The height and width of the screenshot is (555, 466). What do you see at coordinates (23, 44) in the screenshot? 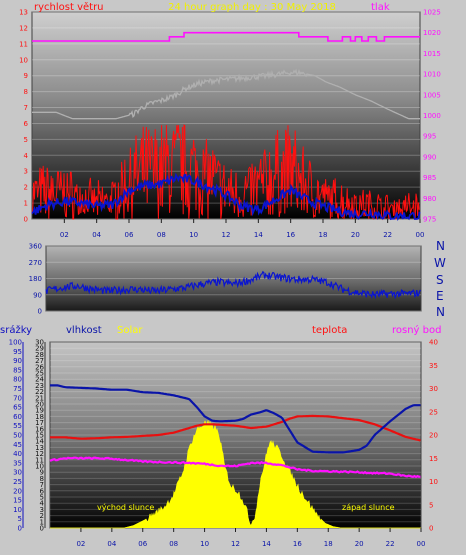
I see `top-left-tick: 11` at bounding box center [23, 44].